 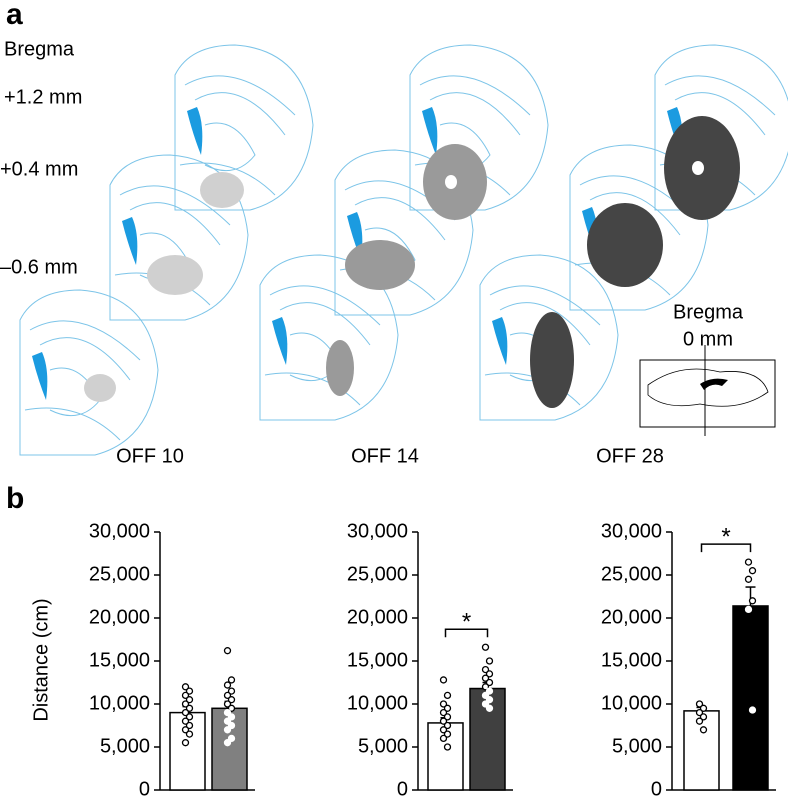 I want to click on group-label: OFF 14, so click(x=385, y=456).